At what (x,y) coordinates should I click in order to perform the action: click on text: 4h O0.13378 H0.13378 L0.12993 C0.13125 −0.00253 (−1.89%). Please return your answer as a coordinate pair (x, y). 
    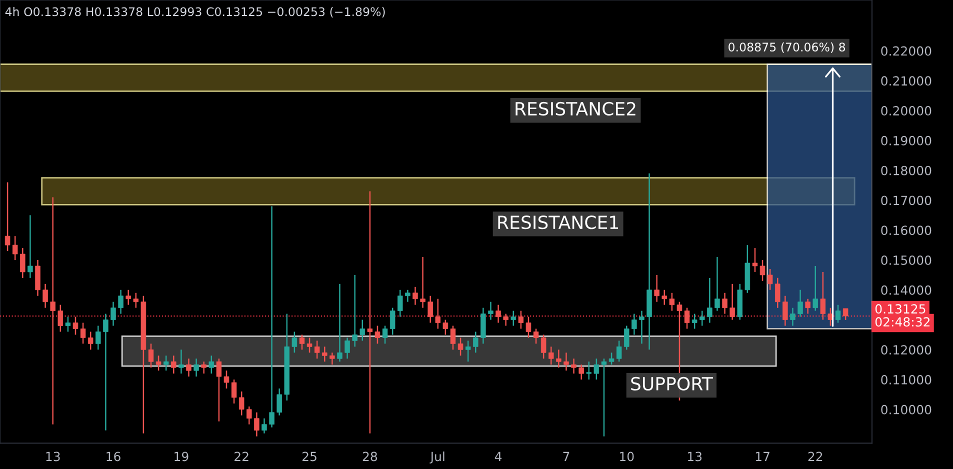
    Looking at the image, I should click on (195, 12).